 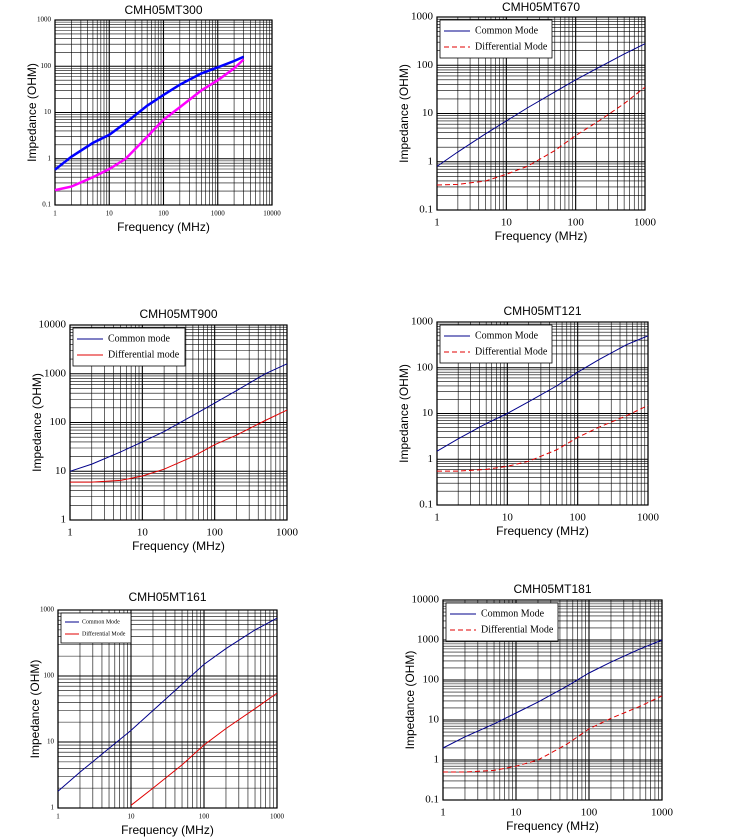 What do you see at coordinates (541, 7) in the screenshot?
I see `chart-title: CMH05MT670` at bounding box center [541, 7].